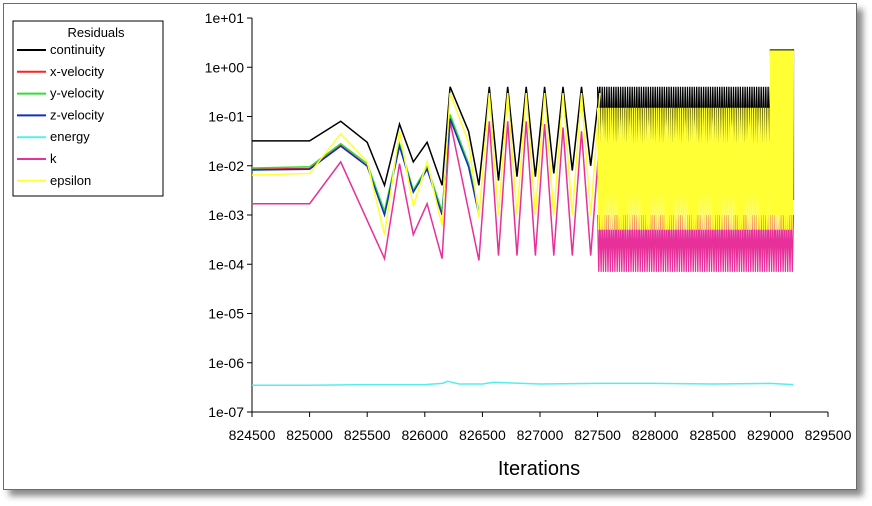 The height and width of the screenshot is (506, 872). Describe the element at coordinates (782, 133) in the screenshot. I see `series-band2-epsilon` at that location.